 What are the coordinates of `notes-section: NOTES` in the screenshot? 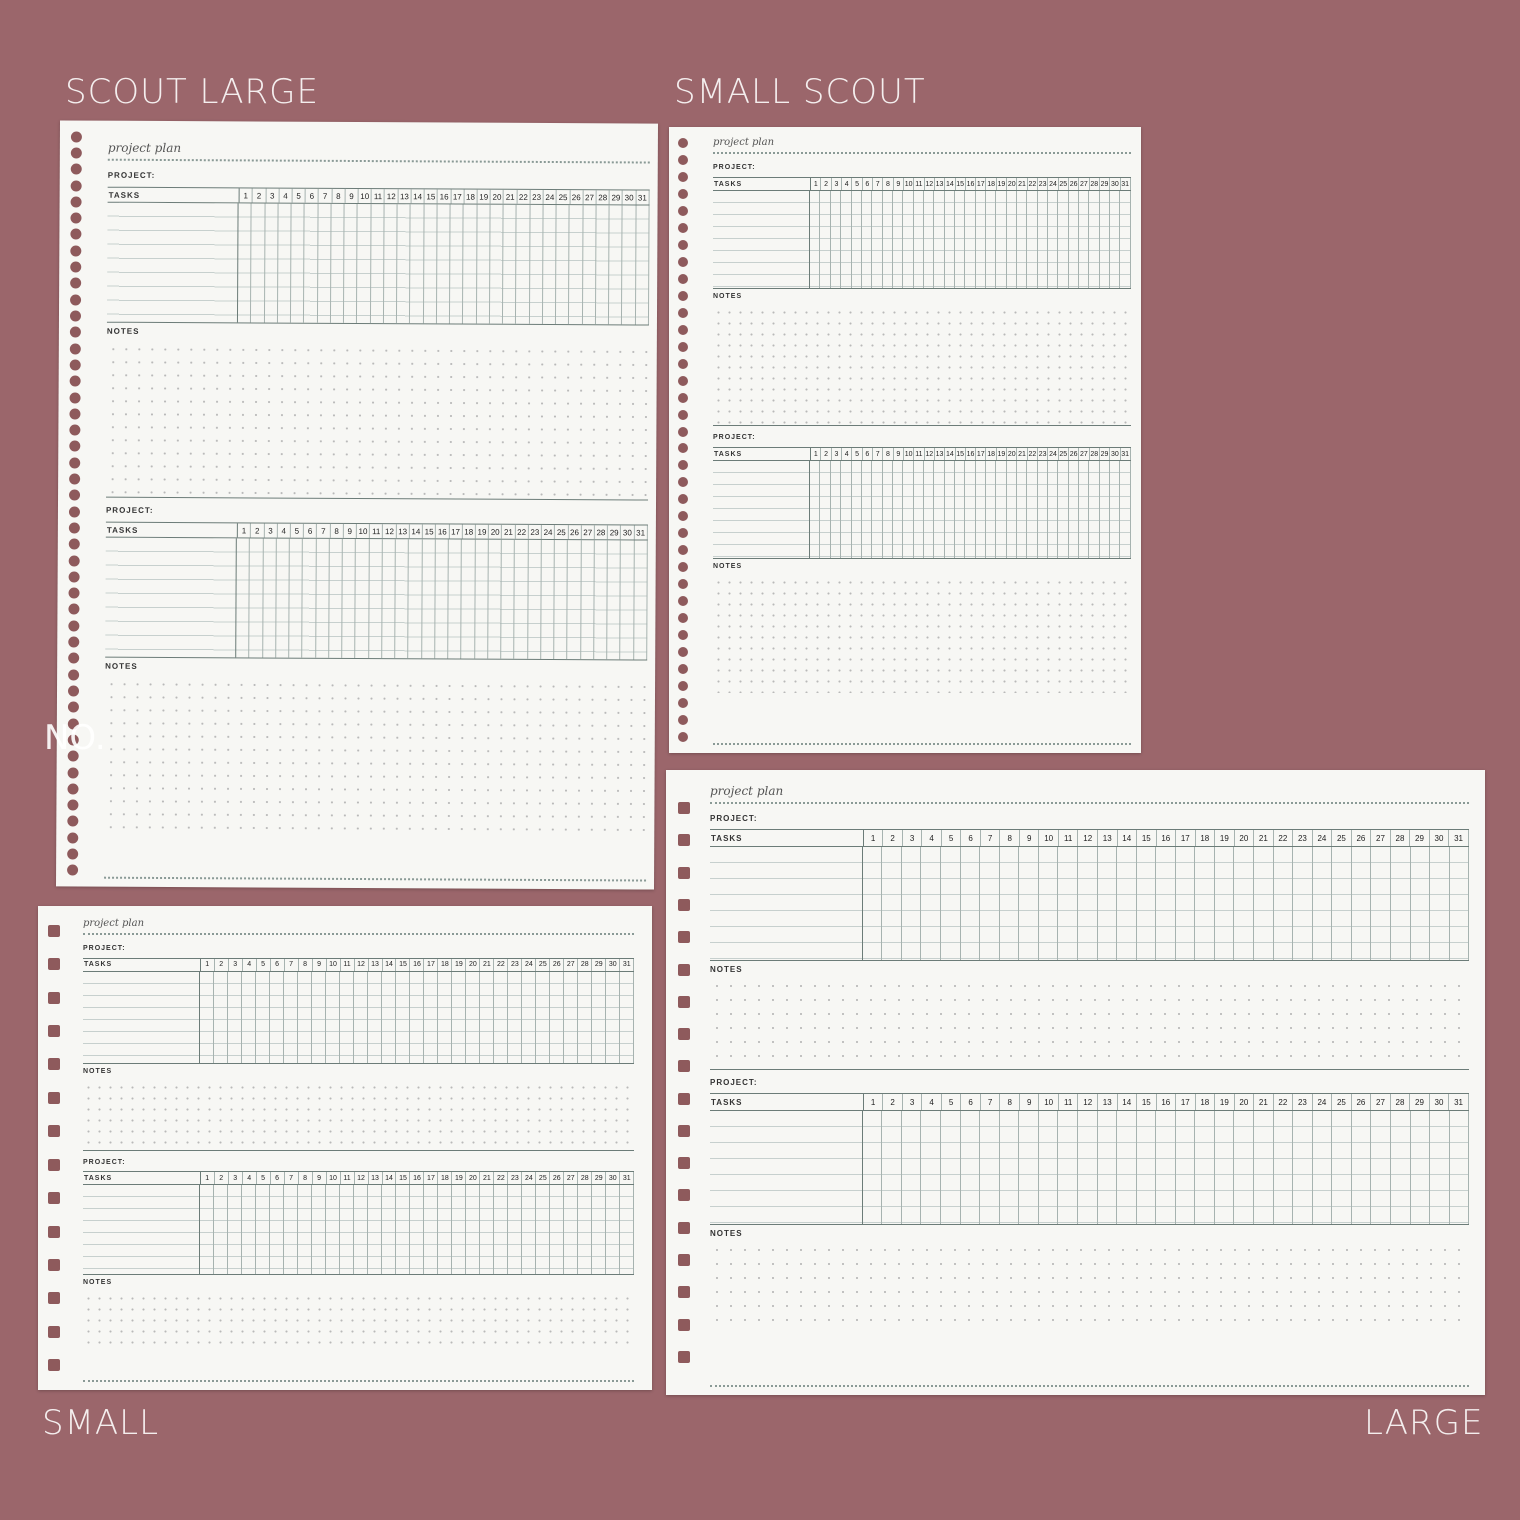 It's located at (1089, 1017).